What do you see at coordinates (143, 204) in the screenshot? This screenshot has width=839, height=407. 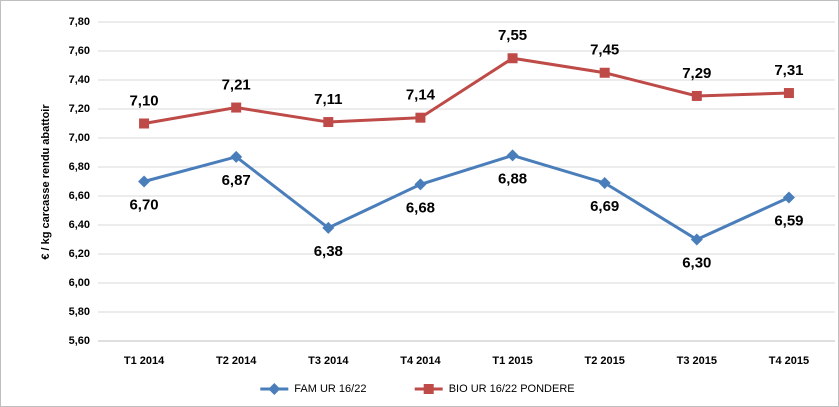 I see `value-label: 6,70` at bounding box center [143, 204].